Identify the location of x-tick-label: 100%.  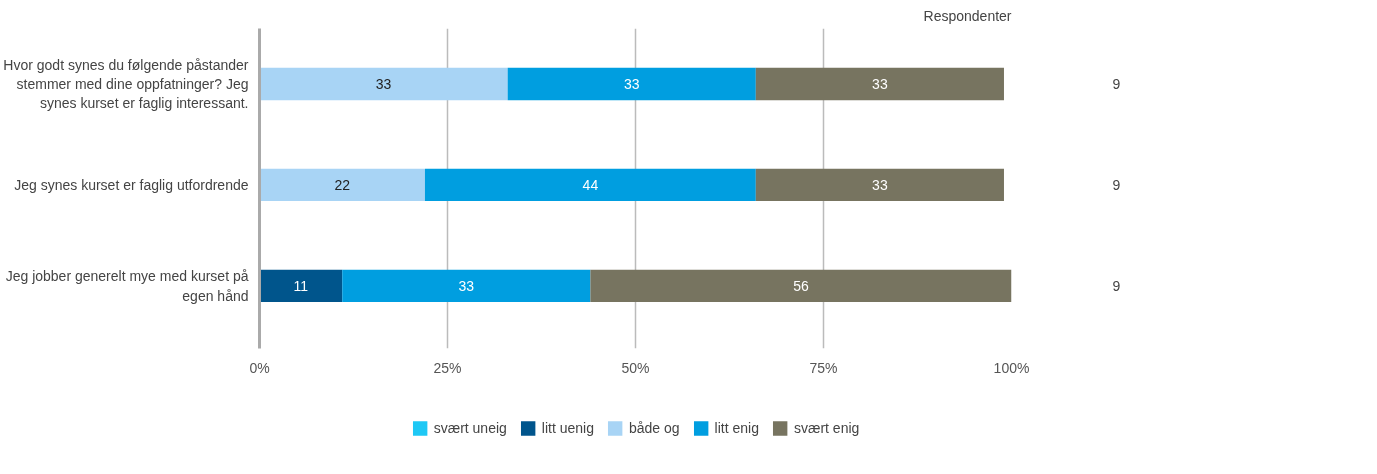
(1011, 367).